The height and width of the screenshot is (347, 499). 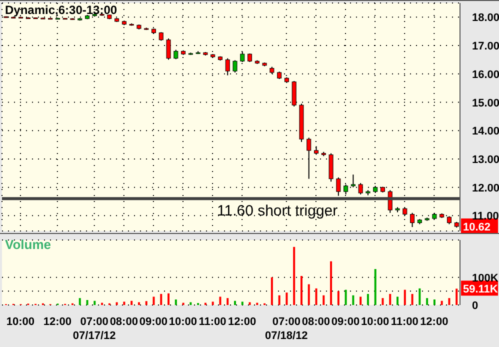 I want to click on y-tick-label: 15.00, so click(x=485, y=103).